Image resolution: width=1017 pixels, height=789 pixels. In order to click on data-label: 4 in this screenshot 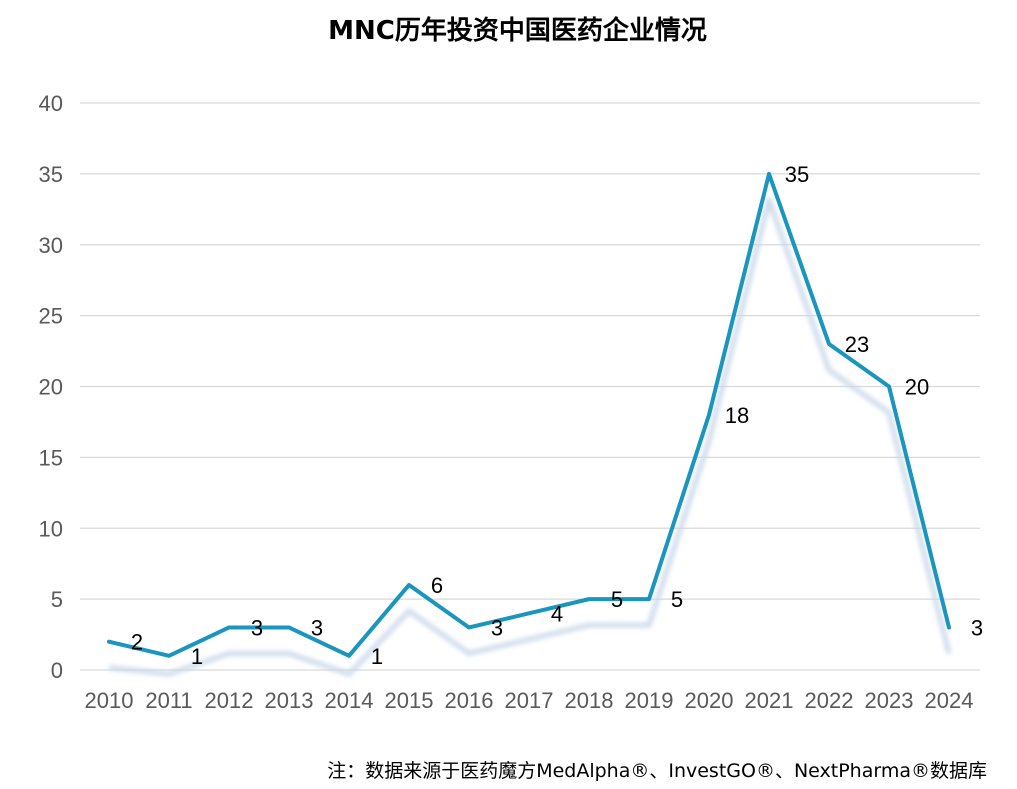, I will do `click(557, 613)`.